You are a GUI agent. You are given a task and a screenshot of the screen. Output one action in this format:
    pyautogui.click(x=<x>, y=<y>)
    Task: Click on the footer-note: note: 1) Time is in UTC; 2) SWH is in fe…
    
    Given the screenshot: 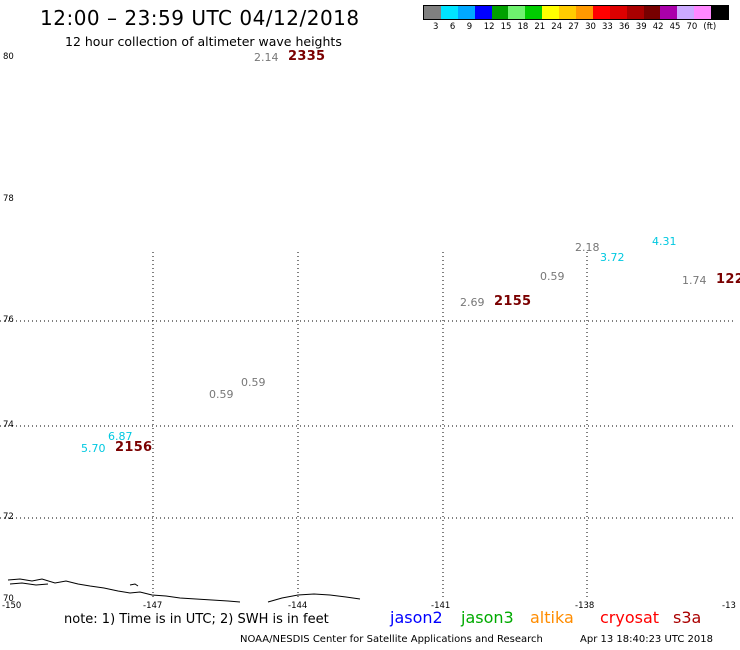 What is the action you would take?
    pyautogui.click(x=196, y=619)
    